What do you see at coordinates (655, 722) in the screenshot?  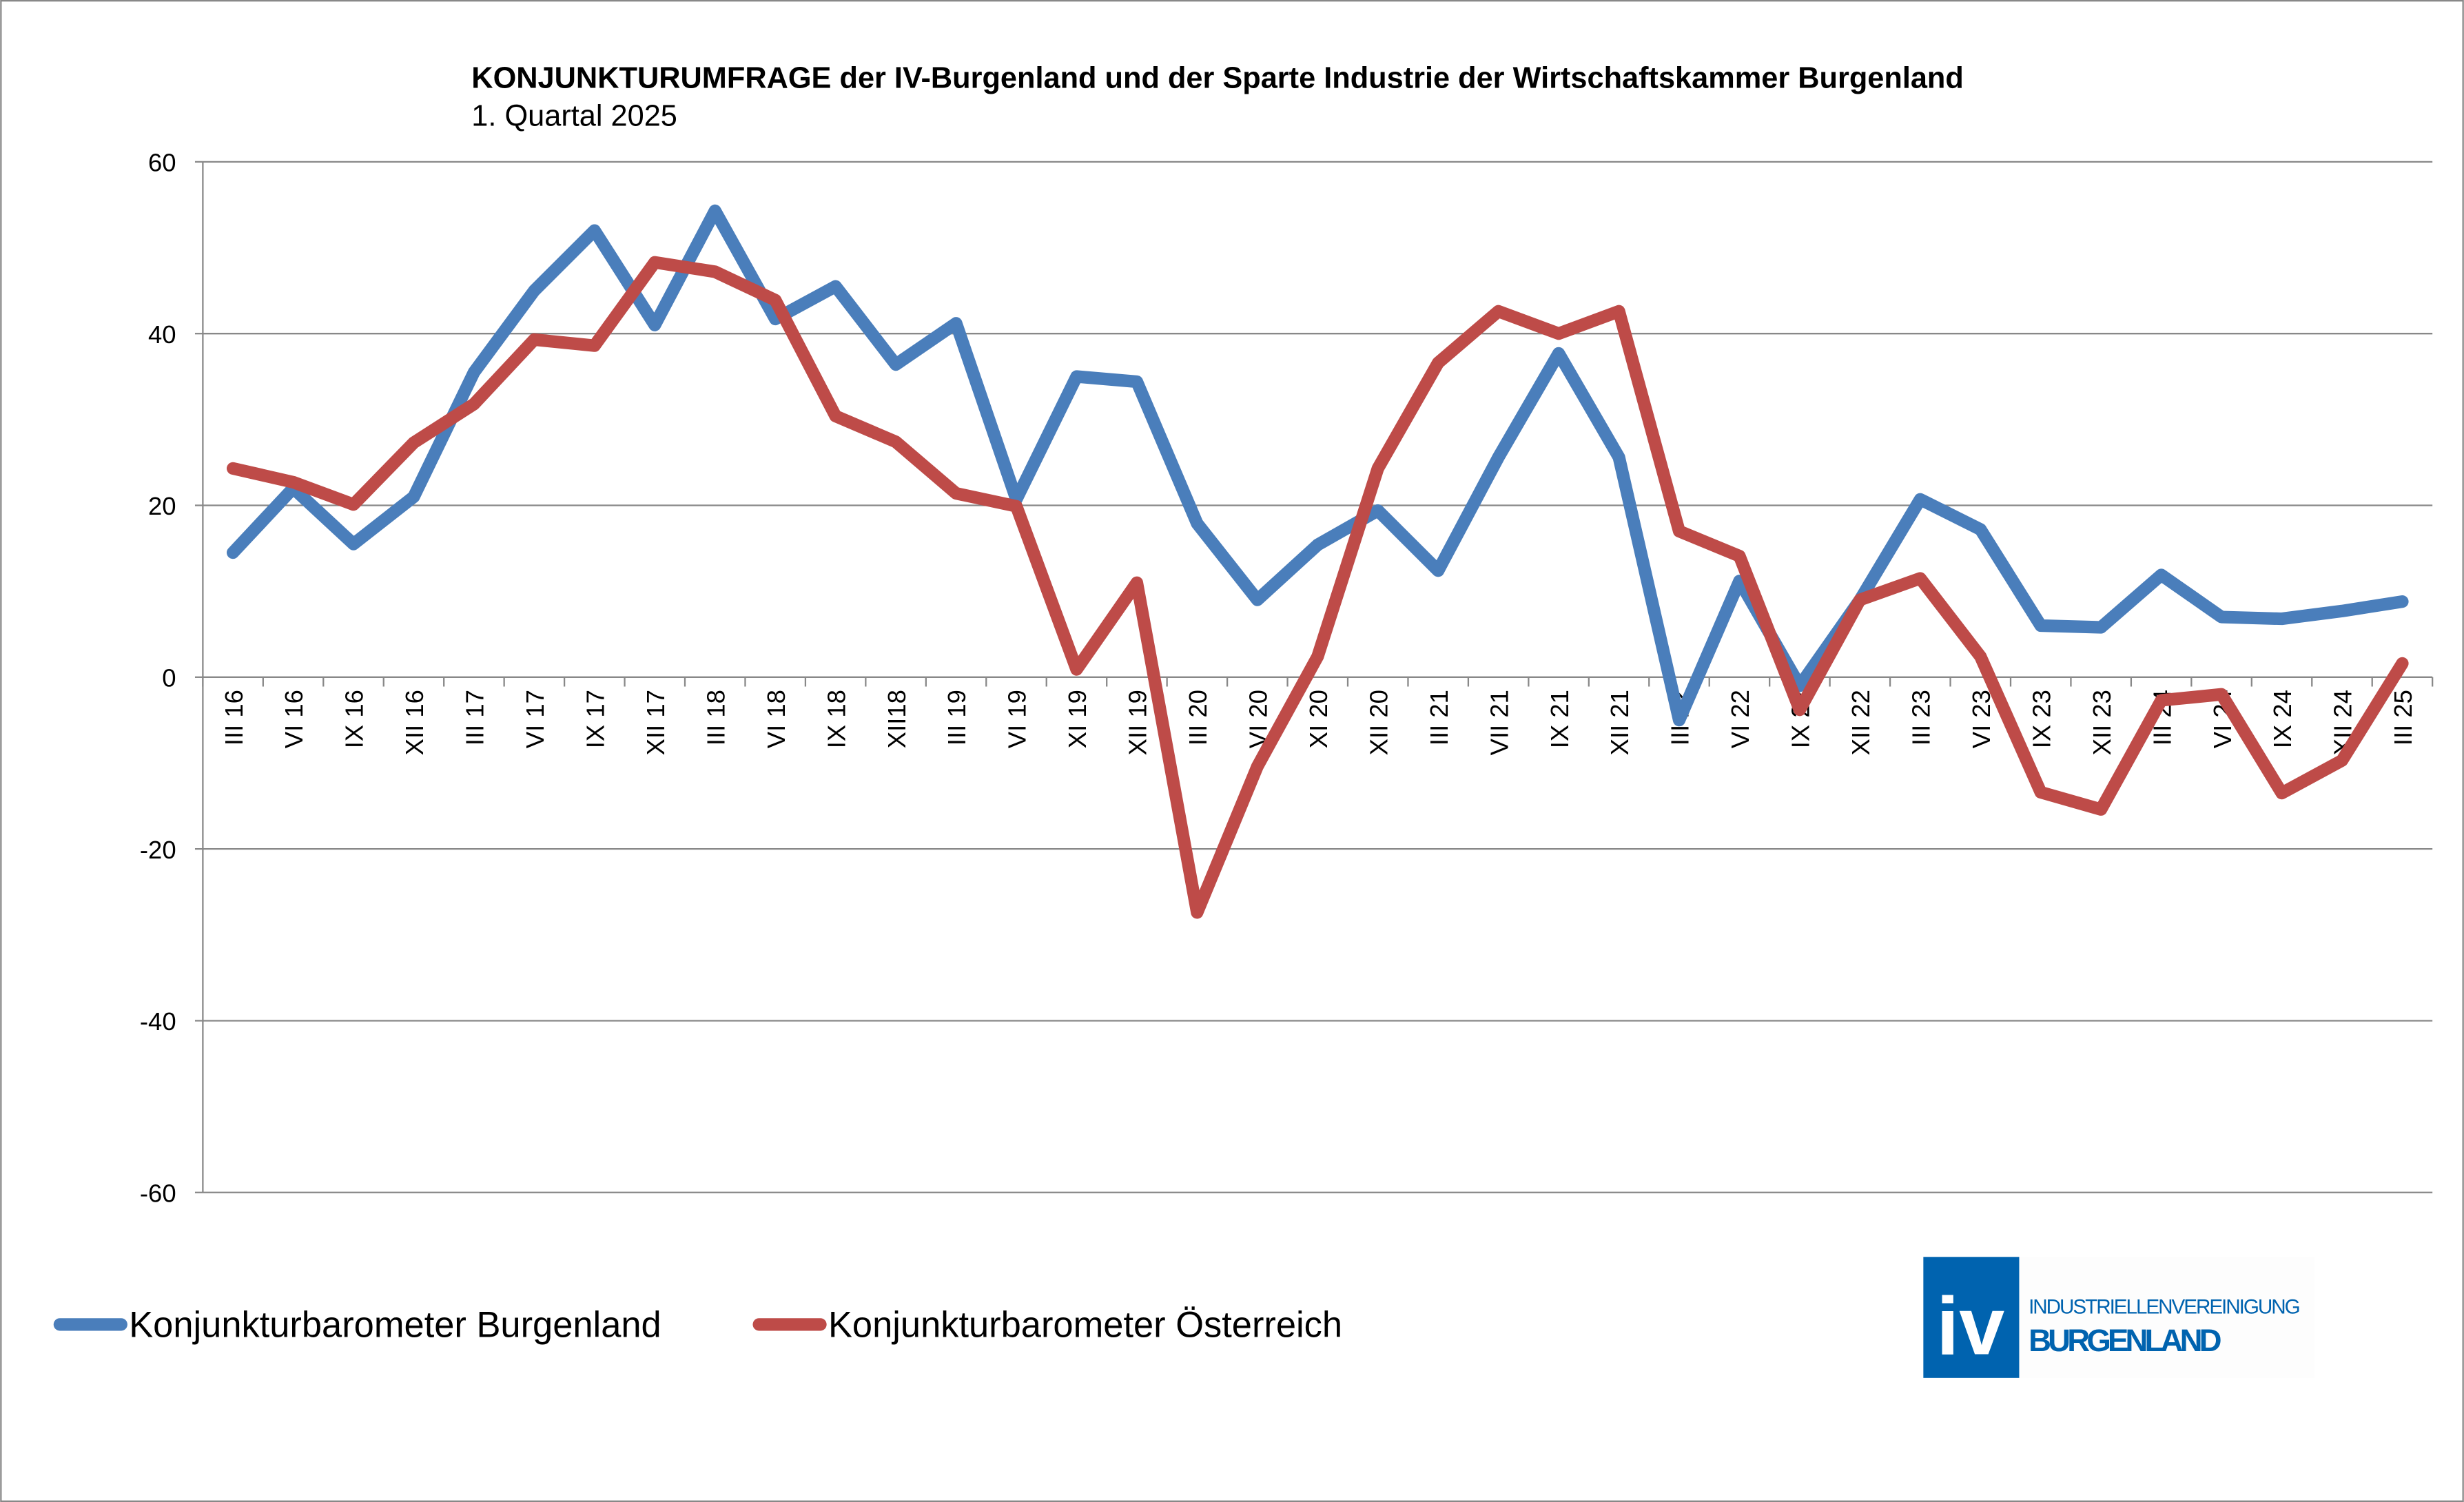 I see `x-tick-label: XII 17` at bounding box center [655, 722].